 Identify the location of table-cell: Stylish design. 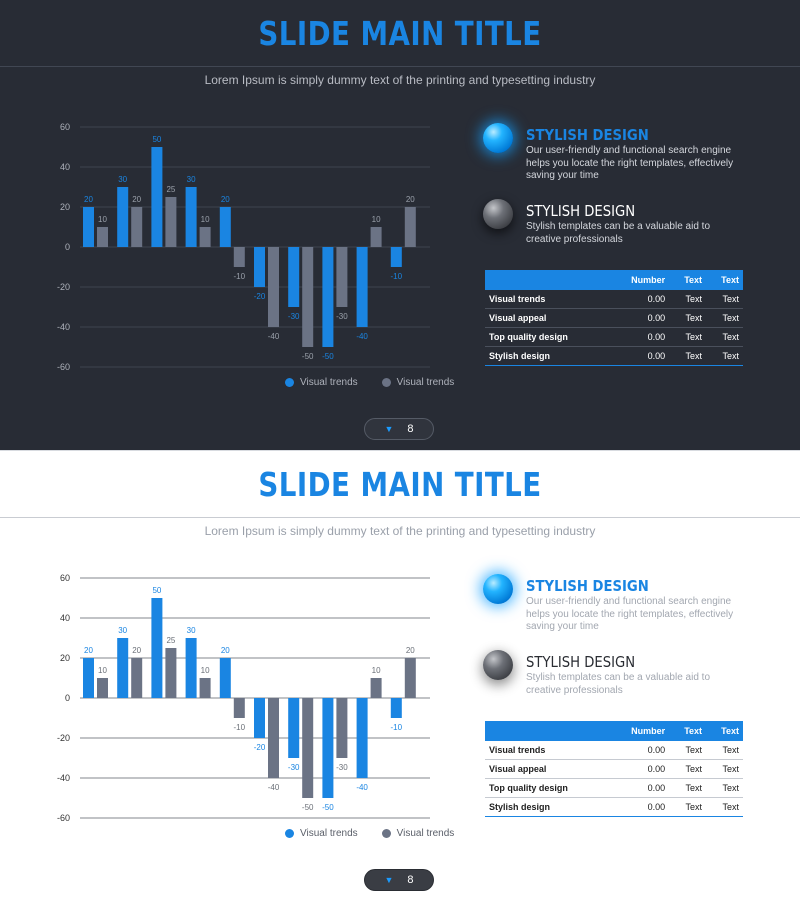
(547, 807).